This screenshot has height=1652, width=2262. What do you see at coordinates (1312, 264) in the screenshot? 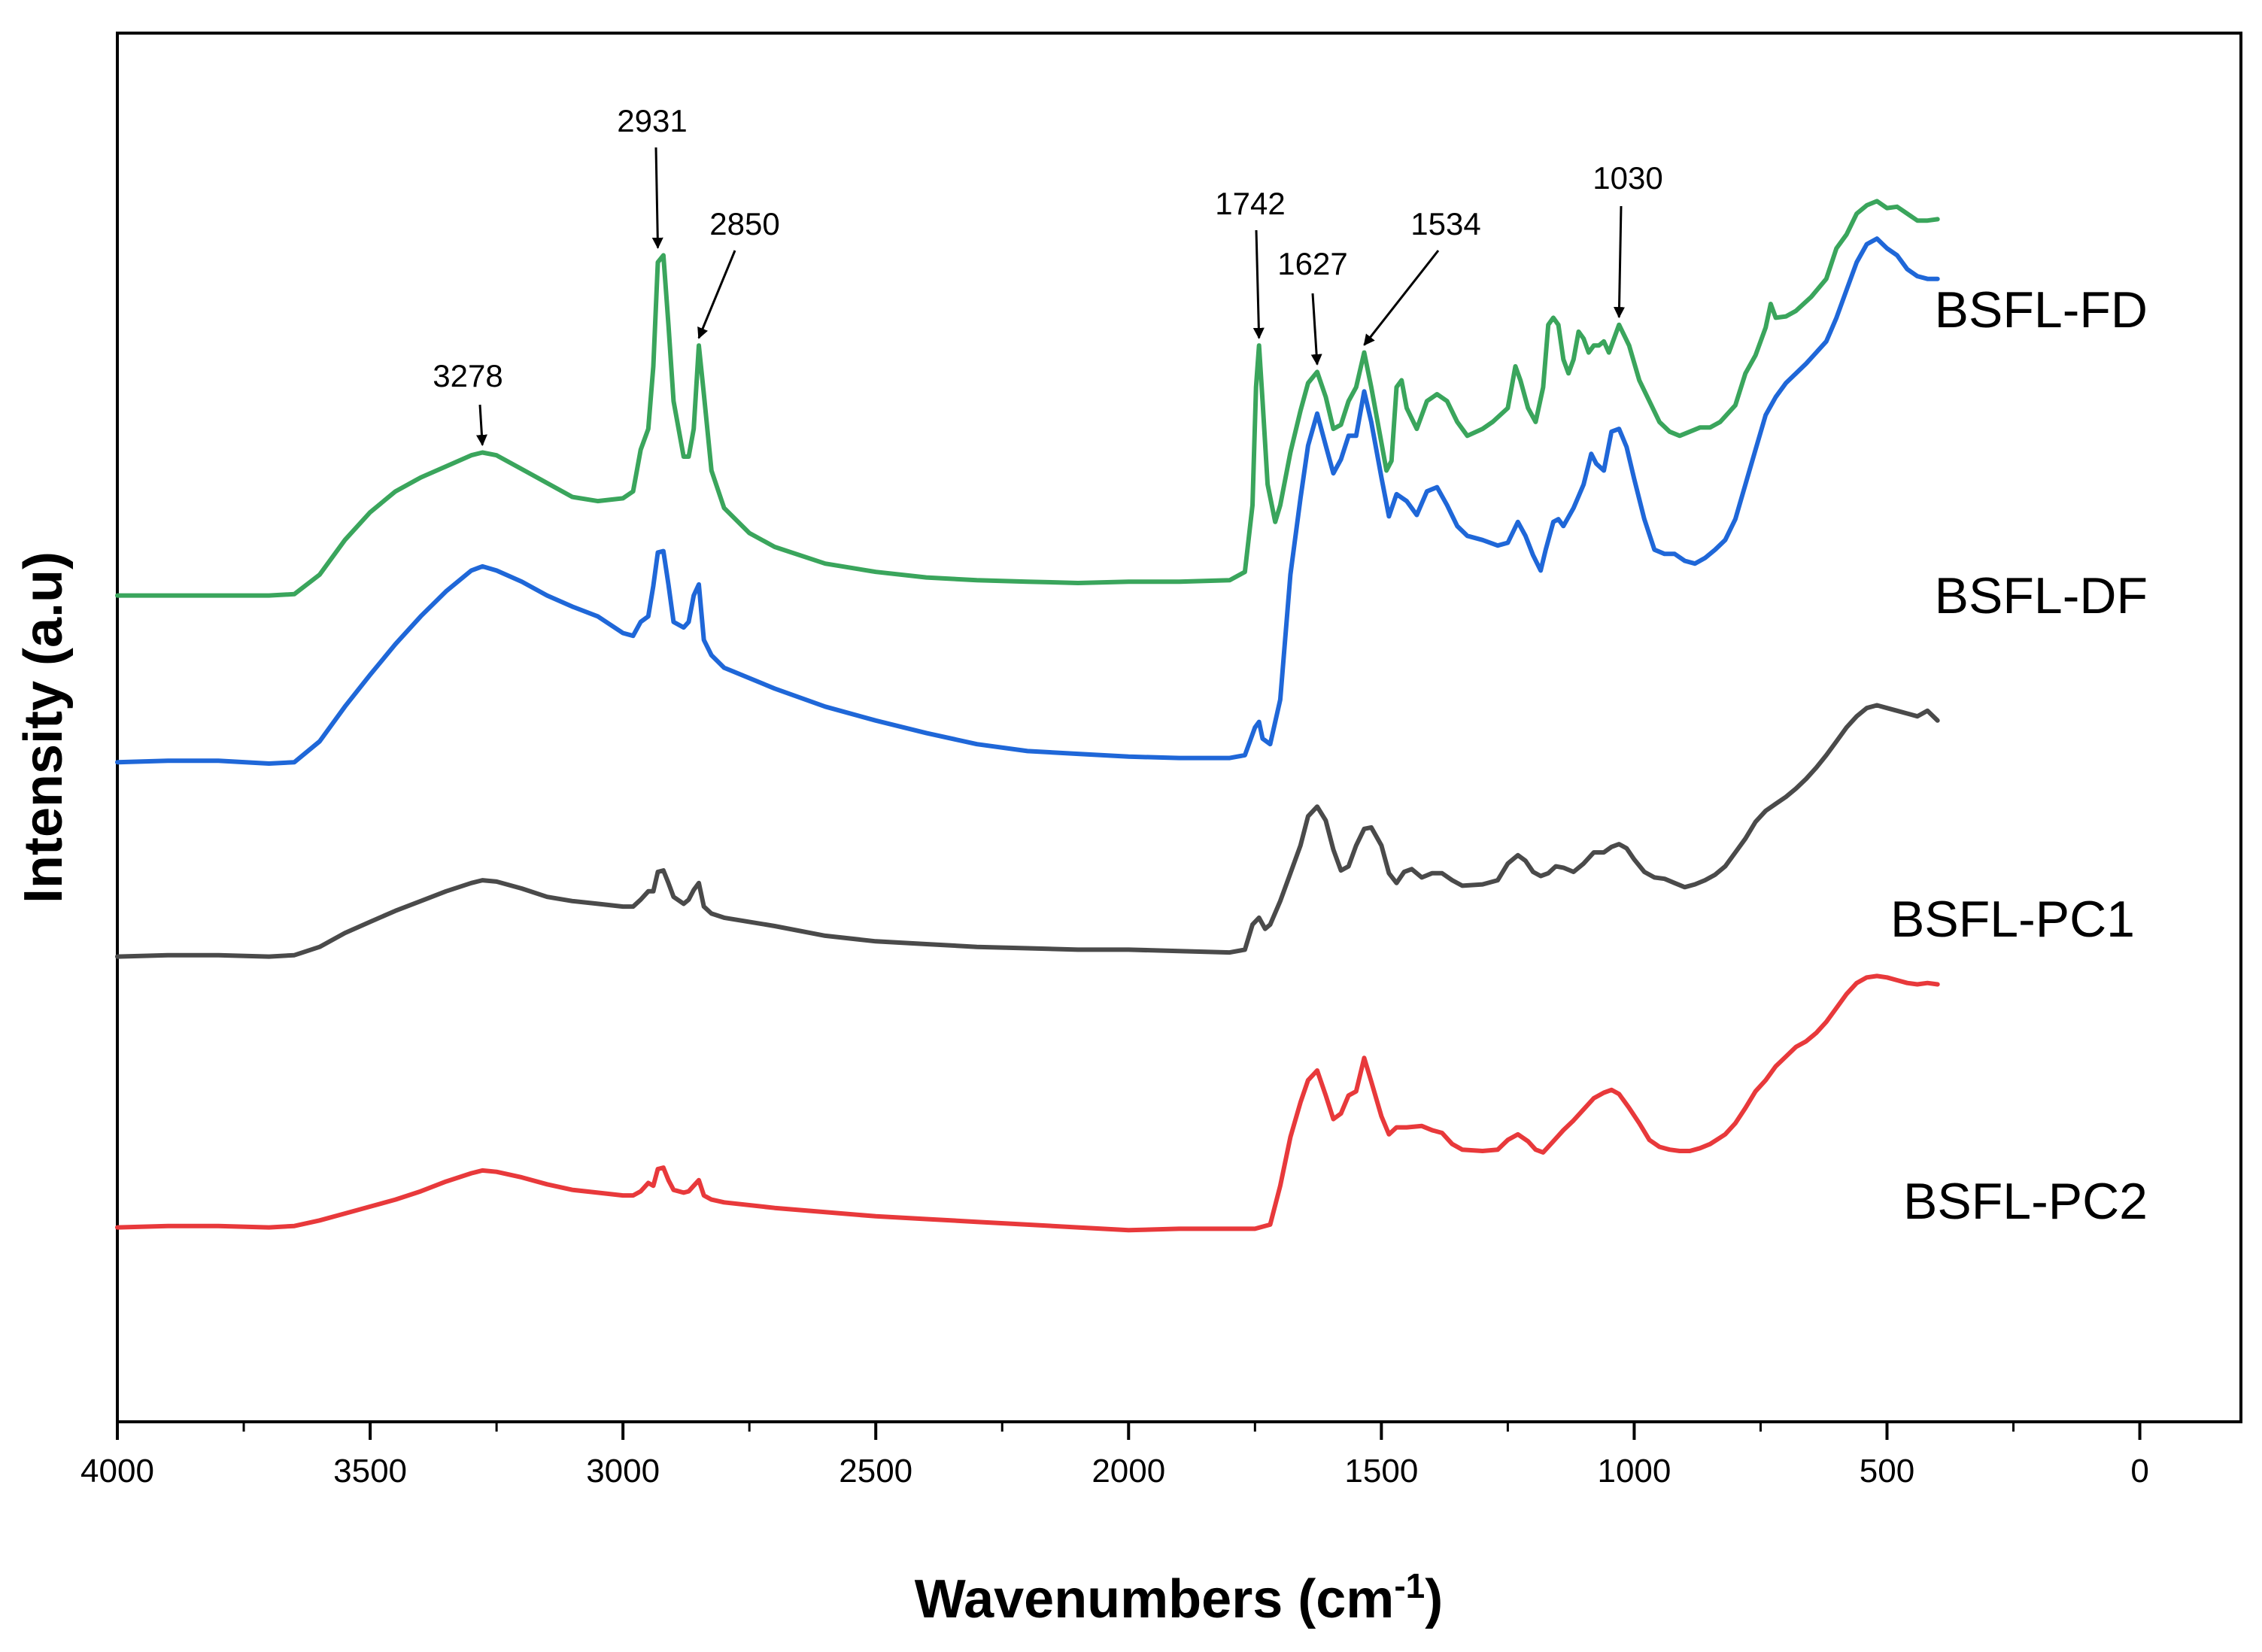
I see `annotation-label: 1627` at bounding box center [1312, 264].